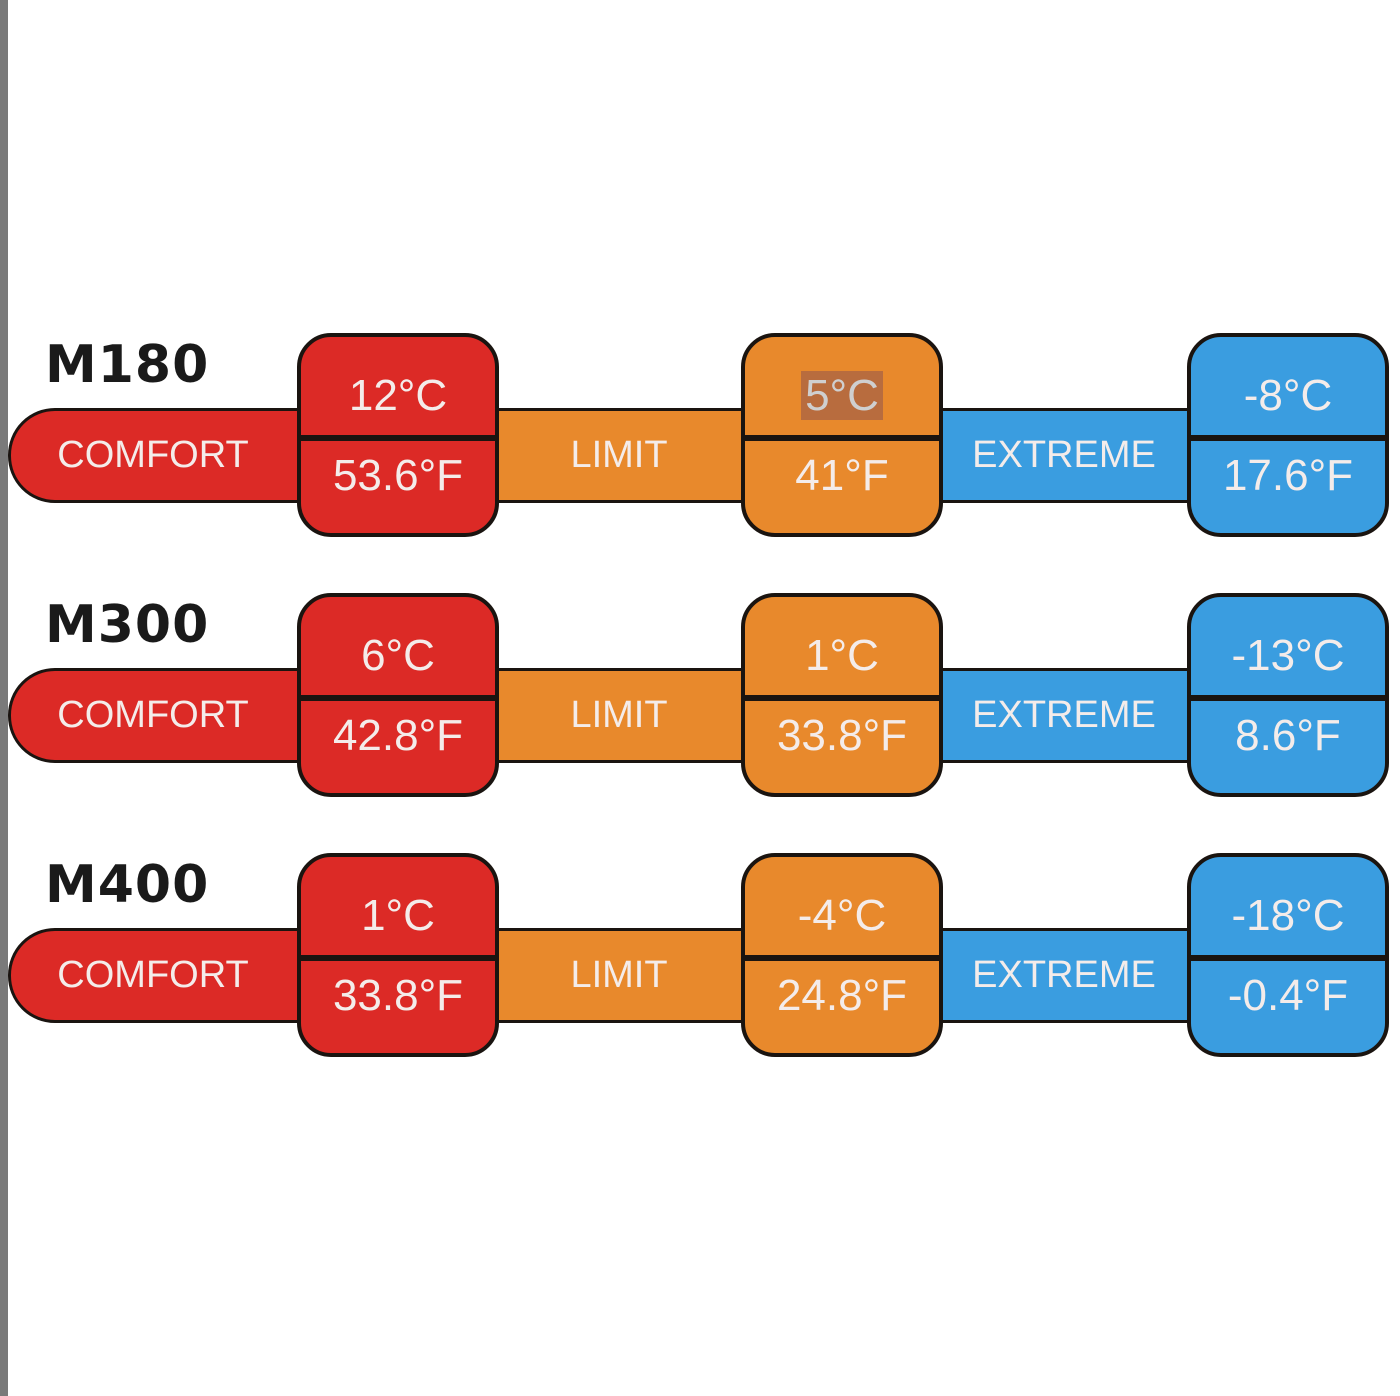 The width and height of the screenshot is (1400, 1396). I want to click on model-name: M400, so click(127, 885).